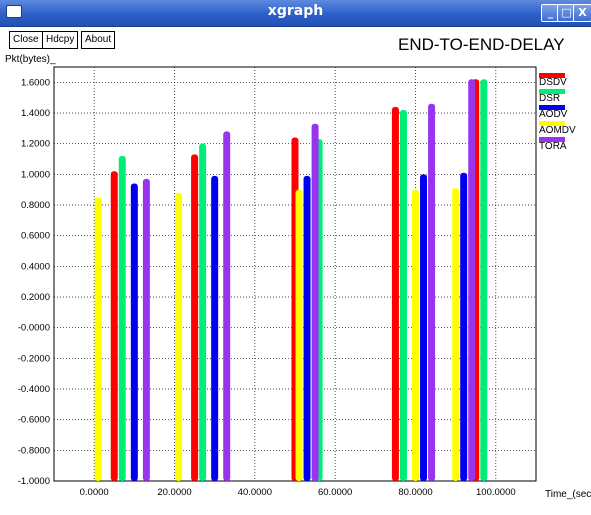 This screenshot has height=515, width=591. What do you see at coordinates (35, 174) in the screenshot?
I see `y-tick-label: 1.0000` at bounding box center [35, 174].